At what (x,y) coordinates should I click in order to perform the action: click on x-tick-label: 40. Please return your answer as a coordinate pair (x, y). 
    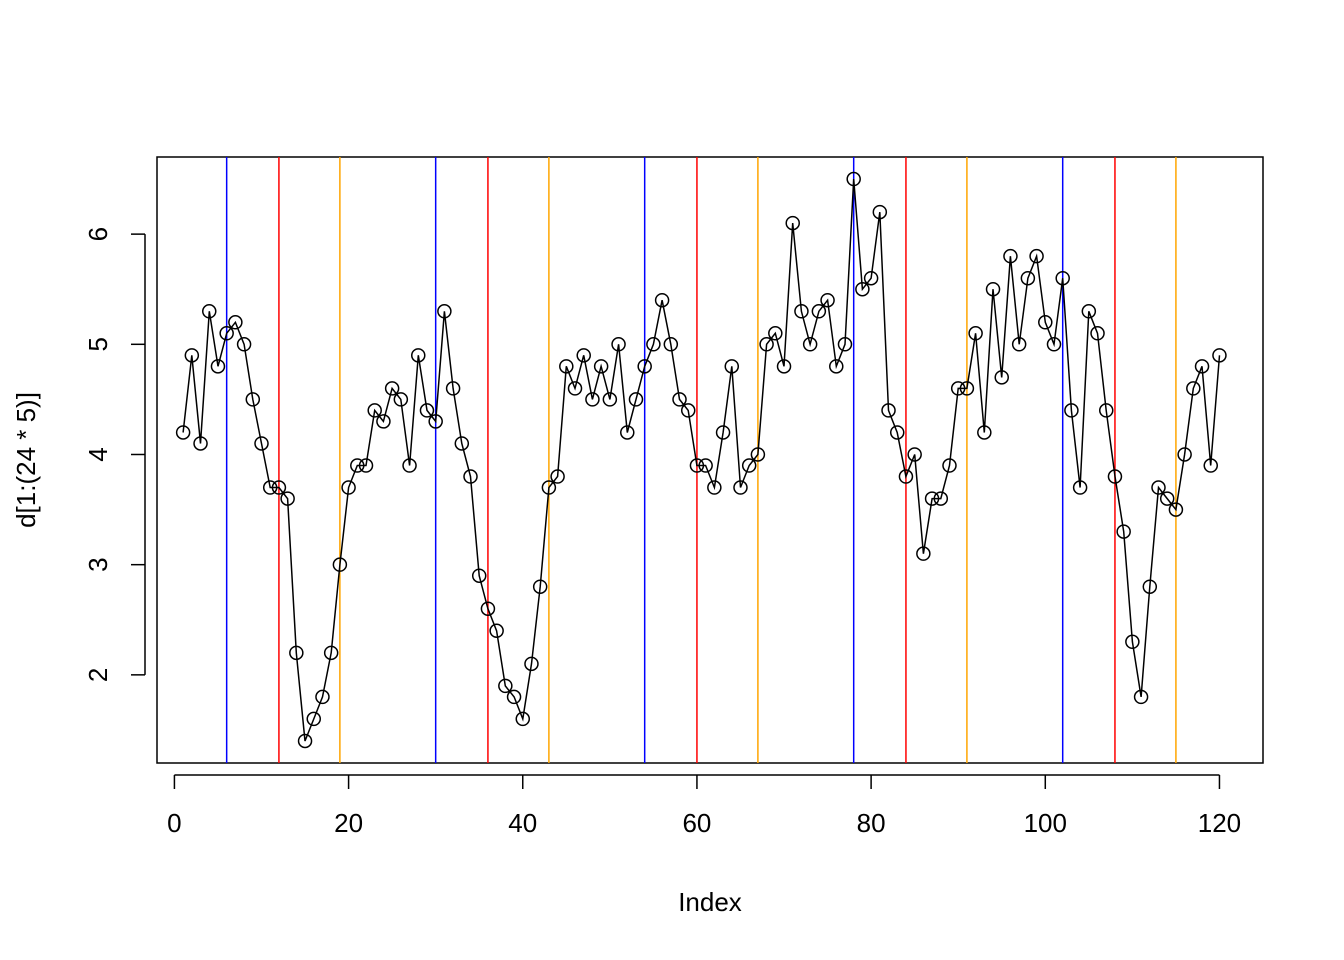
    Looking at the image, I should click on (522, 823).